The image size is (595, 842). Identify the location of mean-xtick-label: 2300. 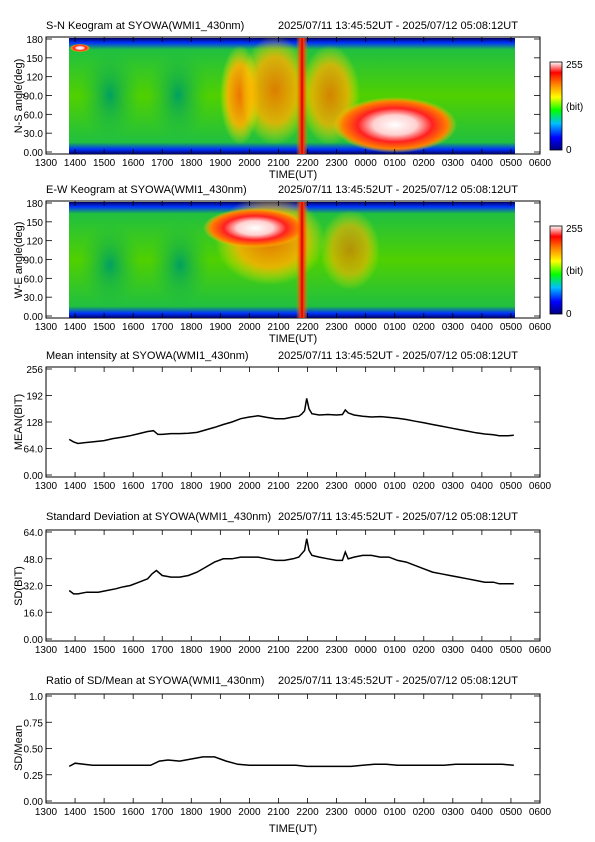
(336, 486).